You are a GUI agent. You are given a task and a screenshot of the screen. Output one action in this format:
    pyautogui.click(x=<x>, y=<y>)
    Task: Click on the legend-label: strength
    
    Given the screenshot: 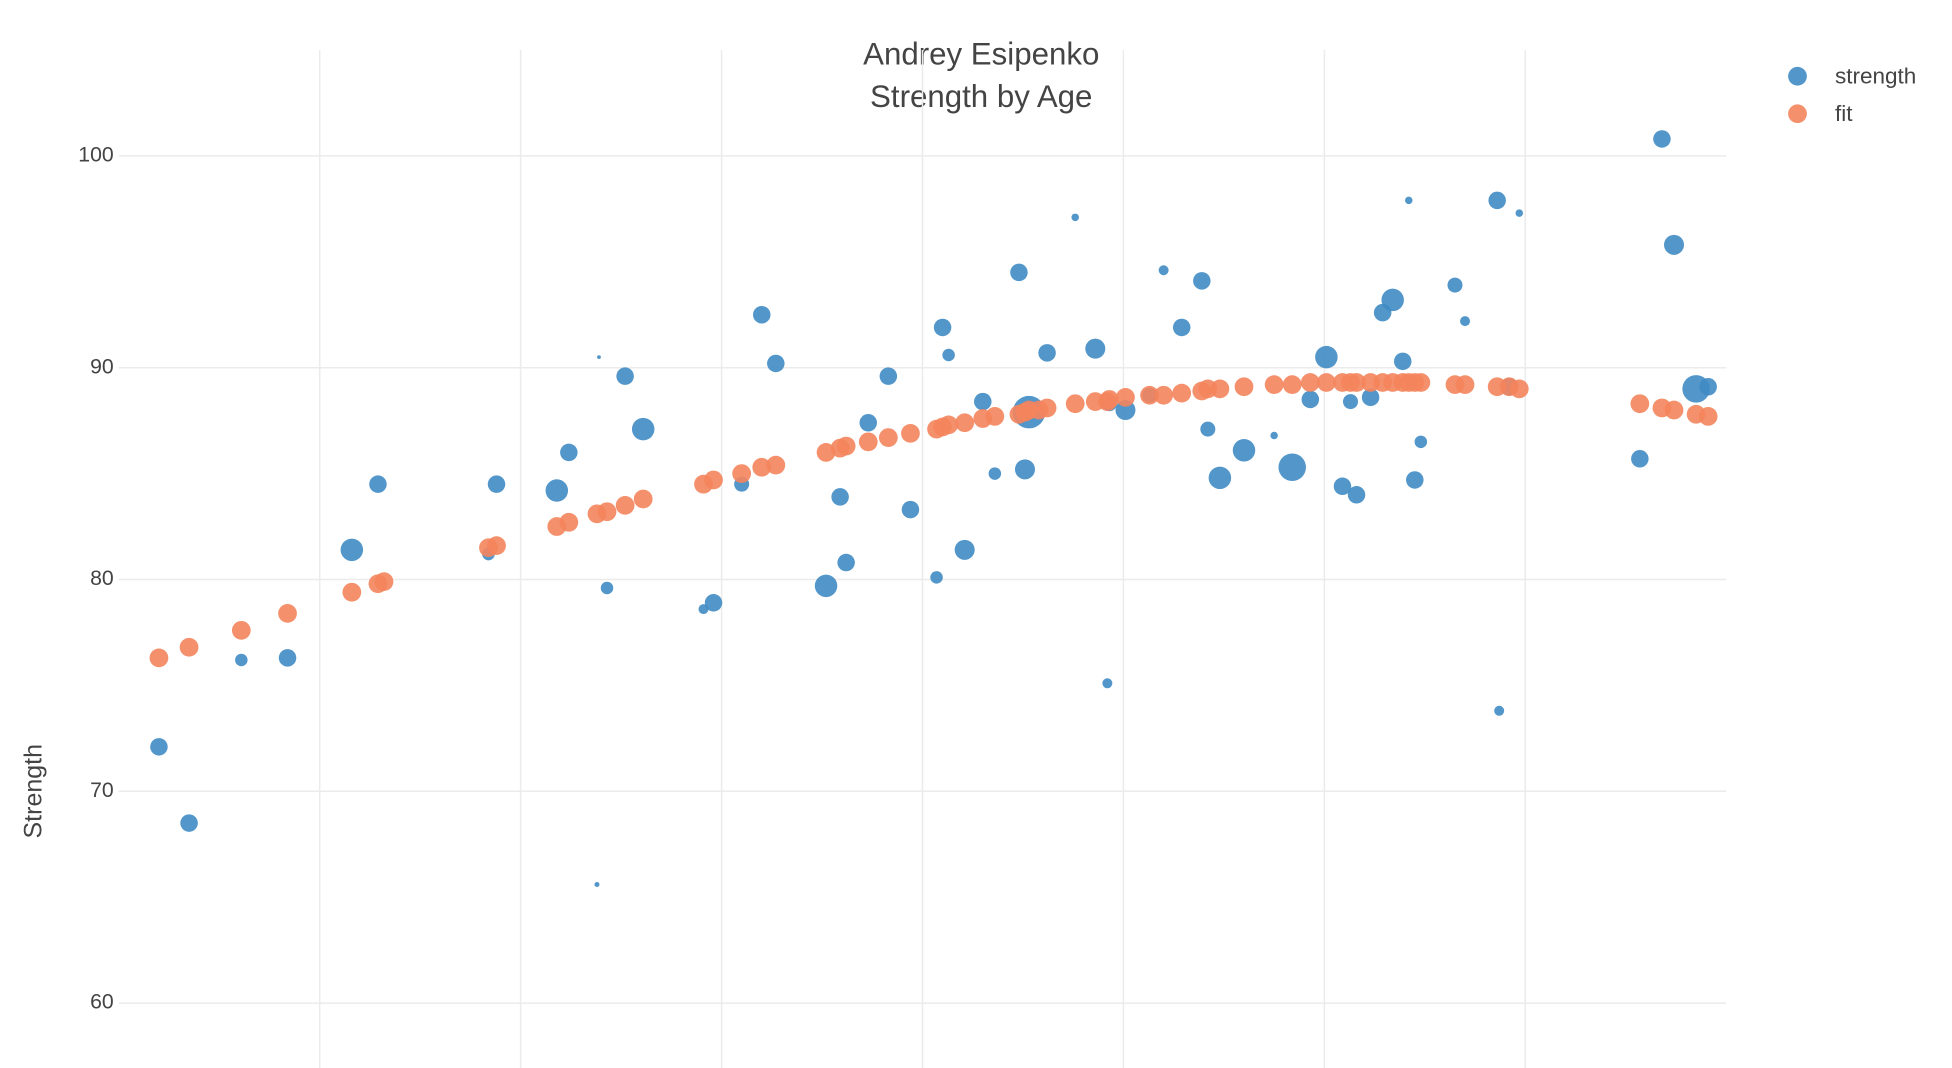 What is the action you would take?
    pyautogui.click(x=1875, y=75)
    